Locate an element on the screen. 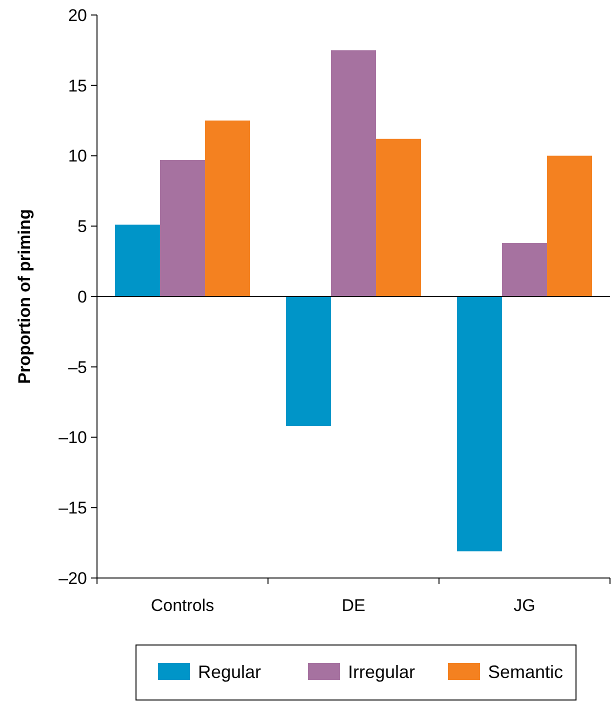 Image resolution: width=612 pixels, height=703 pixels. legend-label: Irregular is located at coordinates (382, 672).